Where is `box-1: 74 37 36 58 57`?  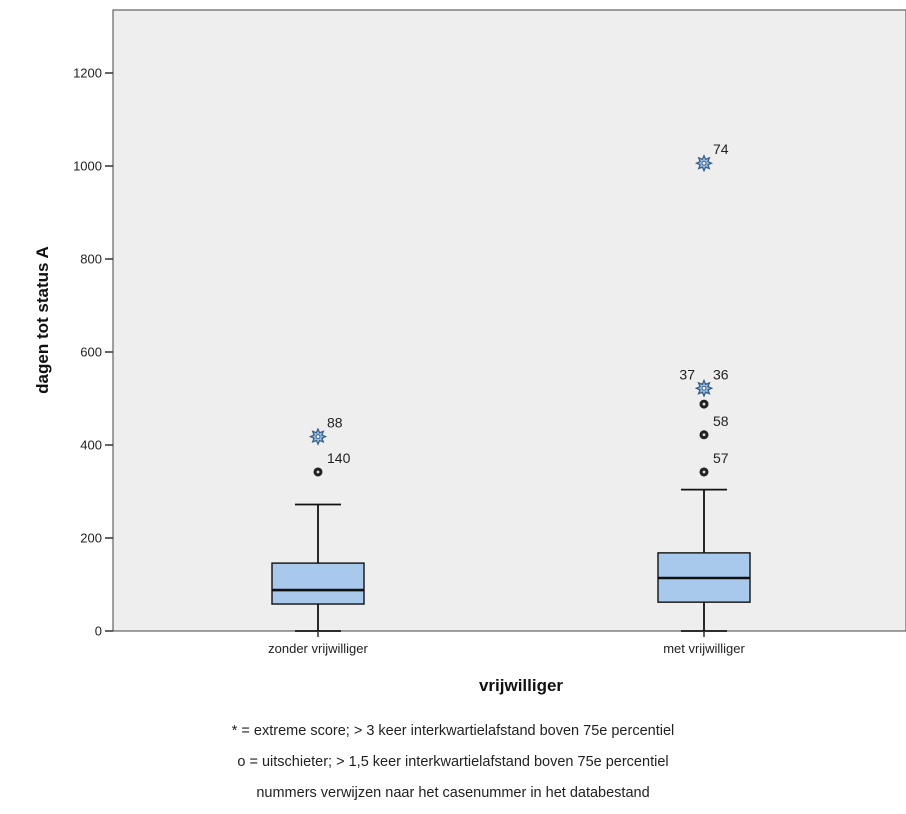
box-1: 74 37 36 58 57 is located at coordinates (704, 386).